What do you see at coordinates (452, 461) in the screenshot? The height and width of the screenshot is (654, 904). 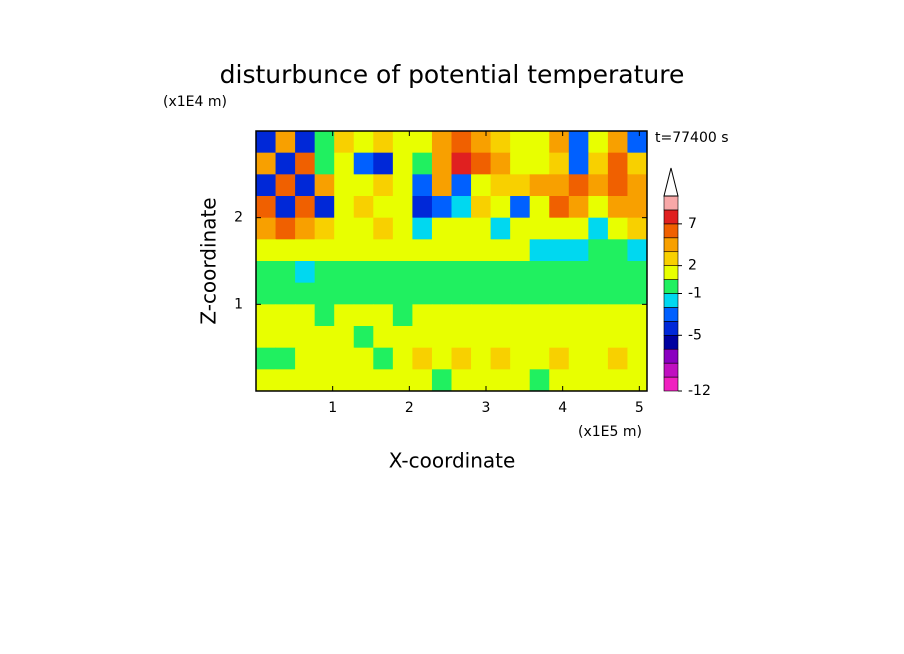 I see `x-axis-label: X-coordinate` at bounding box center [452, 461].